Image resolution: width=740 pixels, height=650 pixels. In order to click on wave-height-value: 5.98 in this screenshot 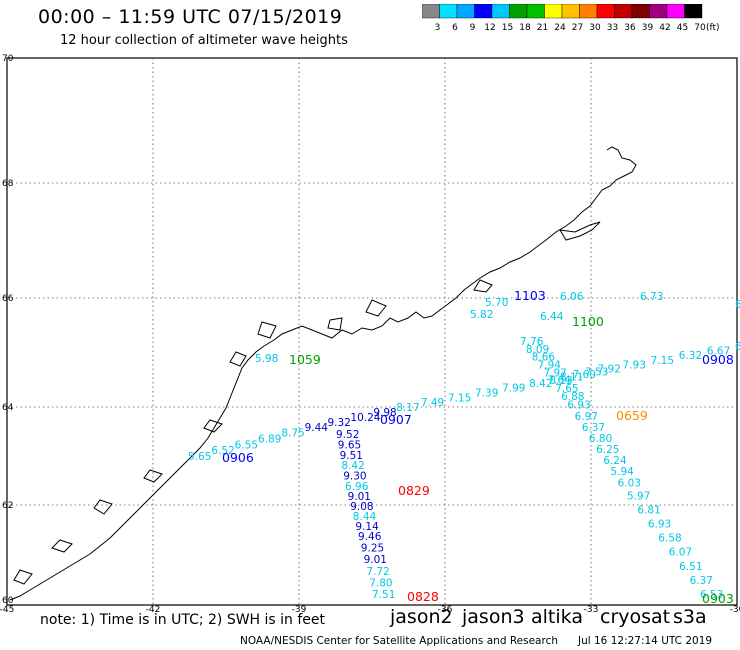, I will do `click(266, 359)`.